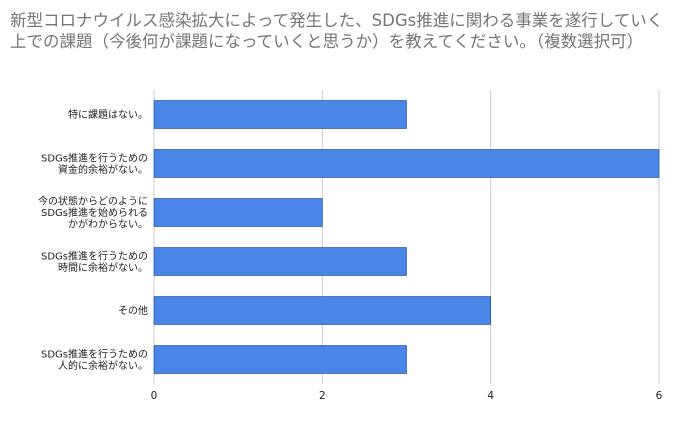 This screenshot has width=680, height=421. Describe the element at coordinates (154, 396) in the screenshot. I see `x-tick-label: 0` at that location.